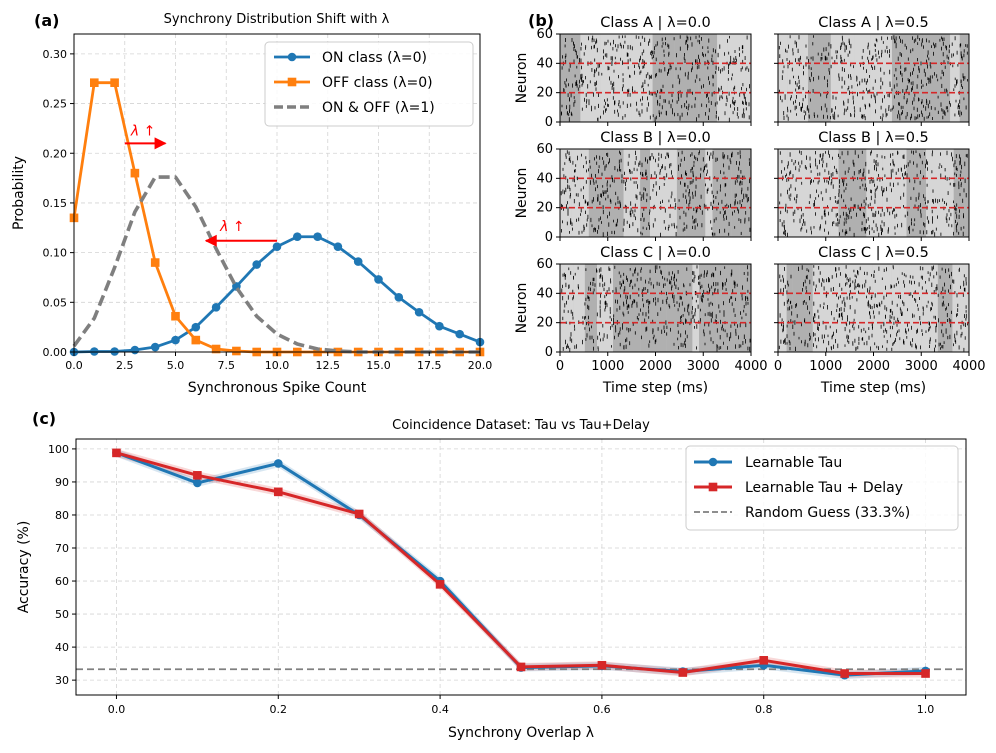  I want to click on raster-subplot-title: Class C | λ=0.5, so click(873, 253).